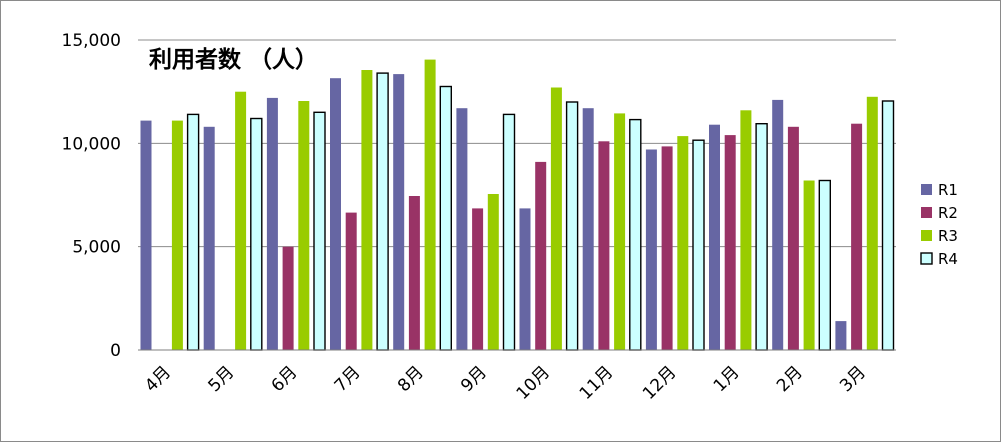  What do you see at coordinates (285, 379) in the screenshot?
I see `x-tick-label: 6月` at bounding box center [285, 379].